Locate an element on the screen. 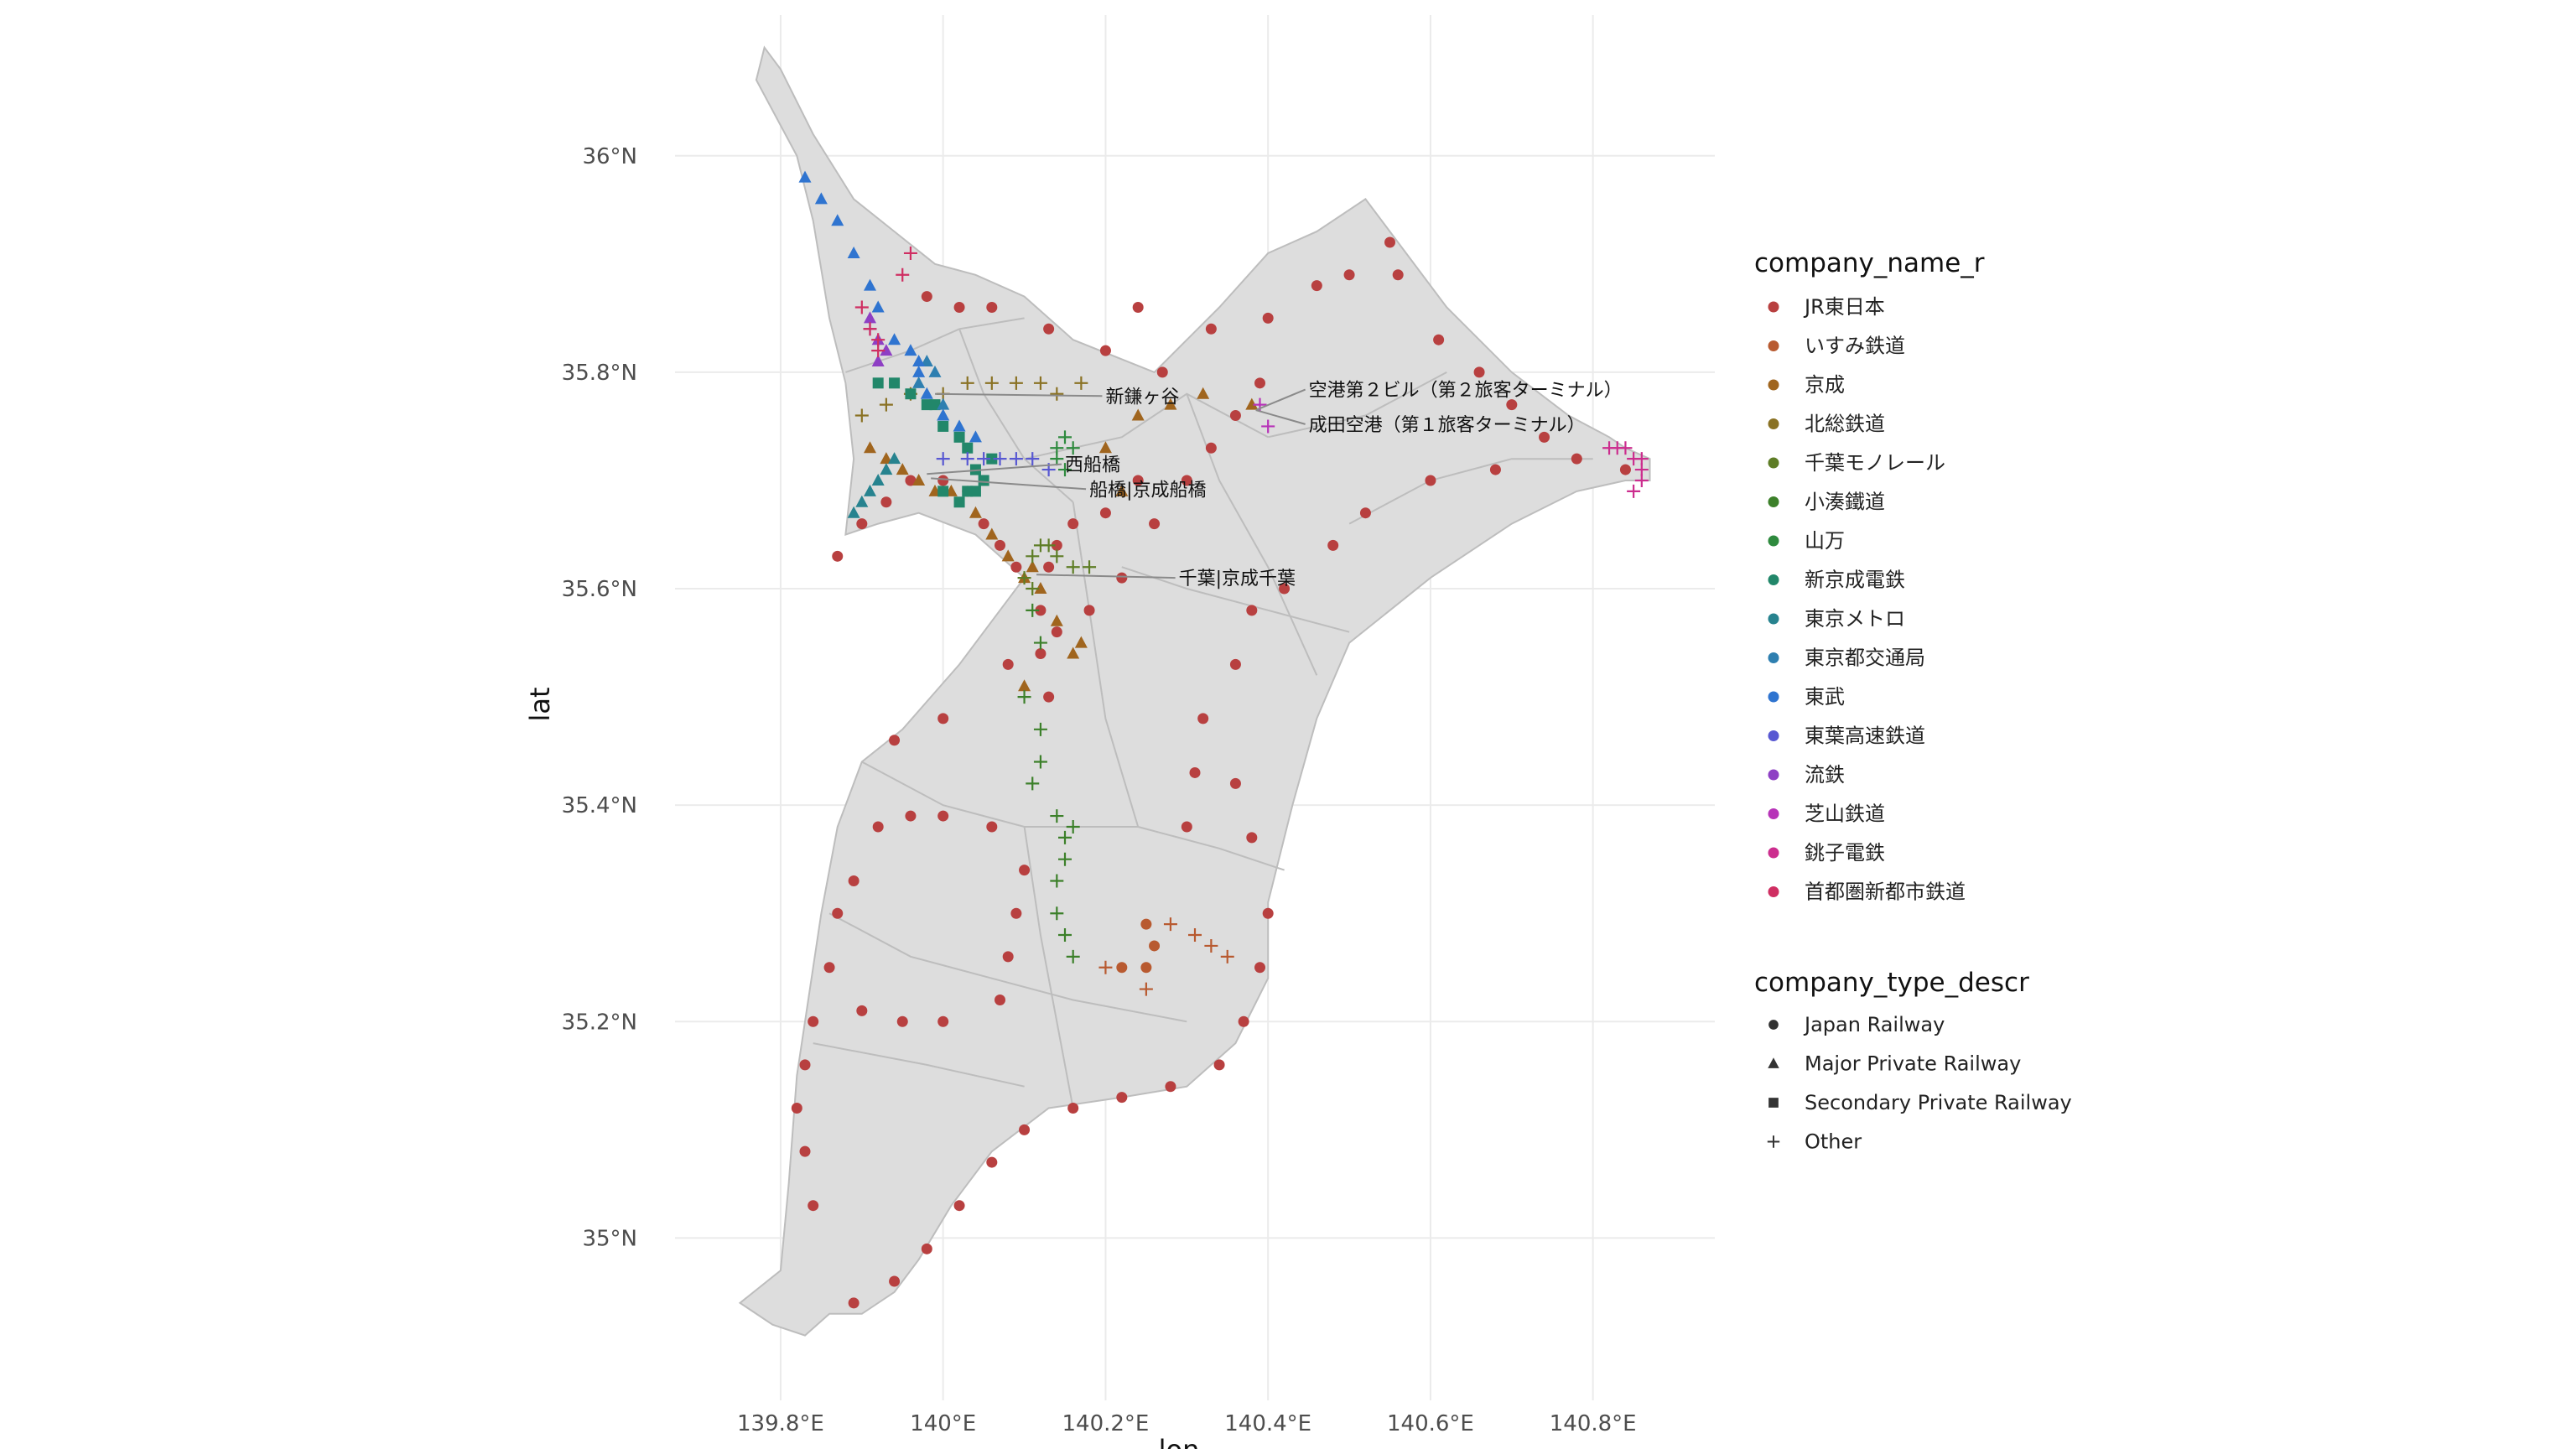 This screenshot has width=2576, height=1449. x-tick-label: 140°E is located at coordinates (943, 1423).